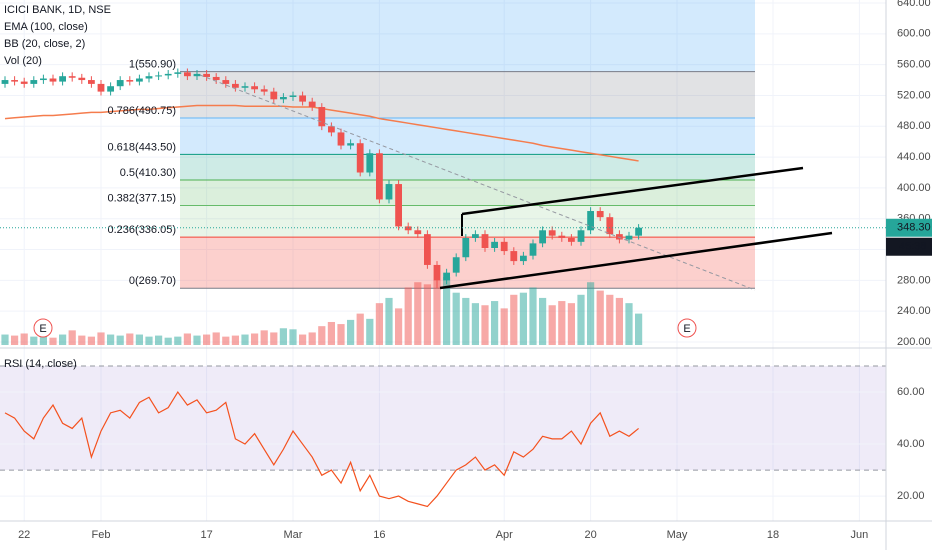  Describe the element at coordinates (40, 364) in the screenshot. I see `rsi-title: RSI (14, close)` at that location.